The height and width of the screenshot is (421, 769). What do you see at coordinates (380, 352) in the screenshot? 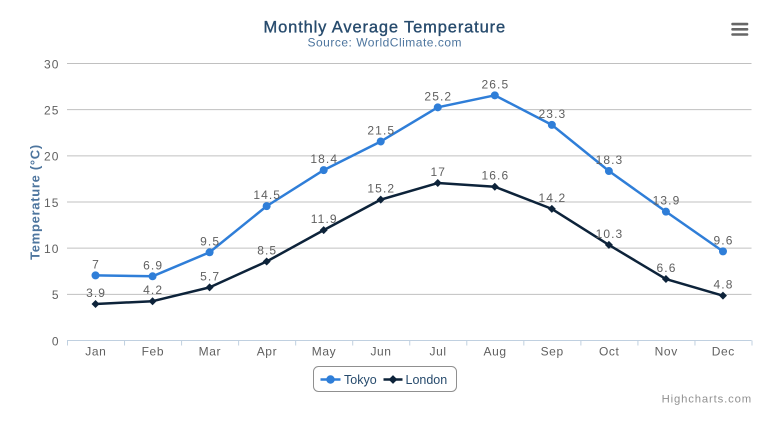
I see `svg-text: Jun` at bounding box center [380, 352].